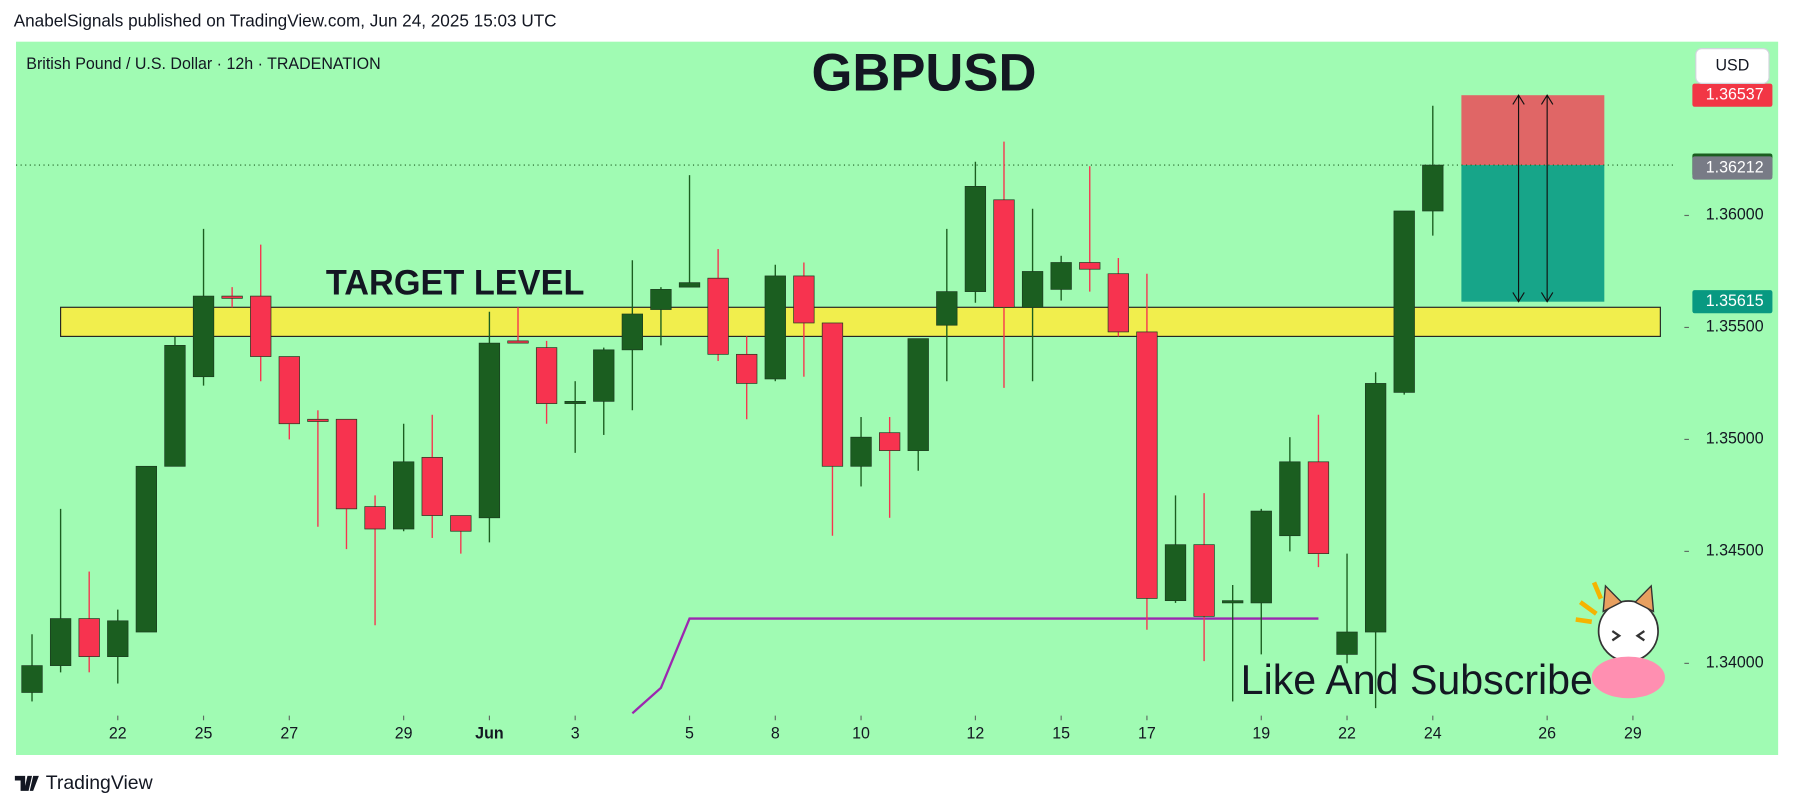  I want to click on mascot, so click(1620, 640).